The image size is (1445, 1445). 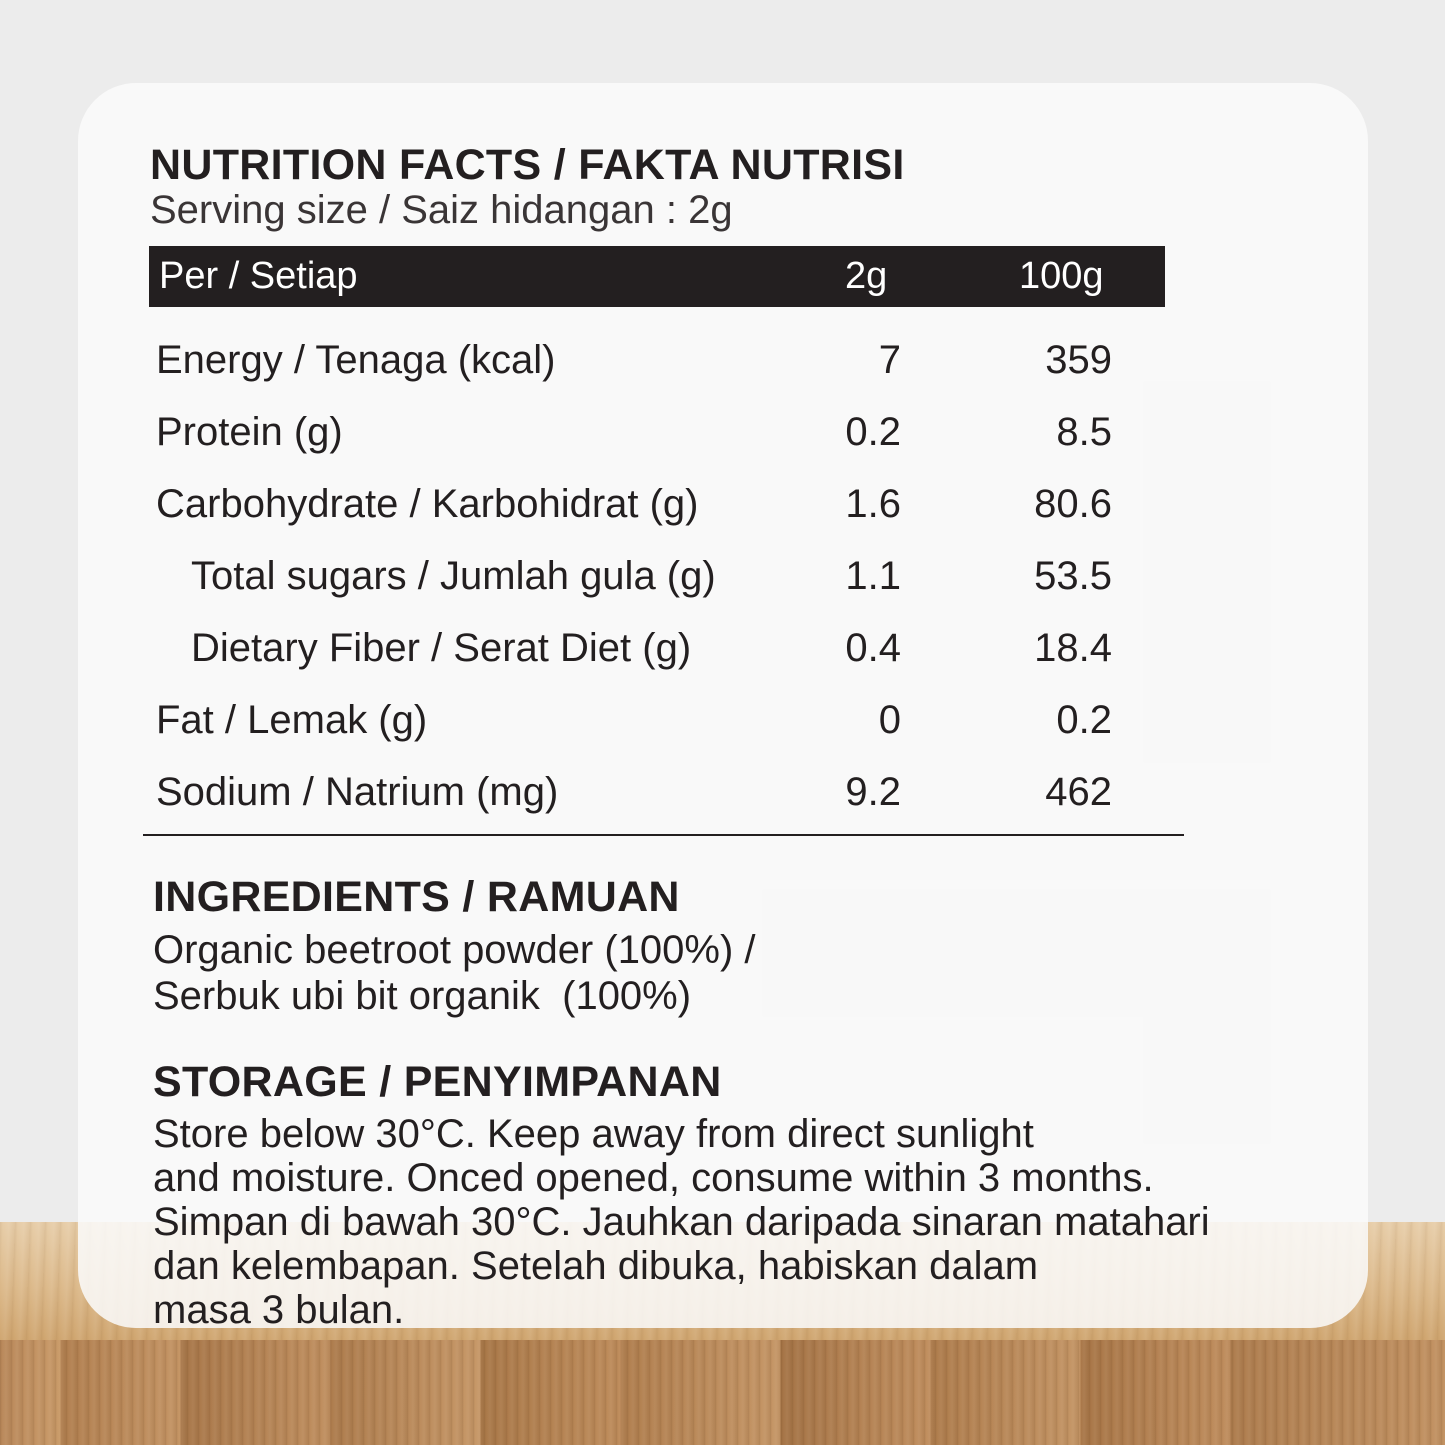 I want to click on row-label: Fat / Lemak (g), so click(x=292, y=720).